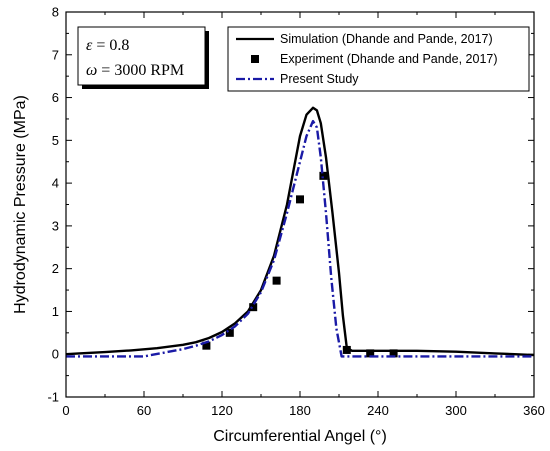  Describe the element at coordinates (534, 410) in the screenshot. I see `x-tick-label: 360` at that location.